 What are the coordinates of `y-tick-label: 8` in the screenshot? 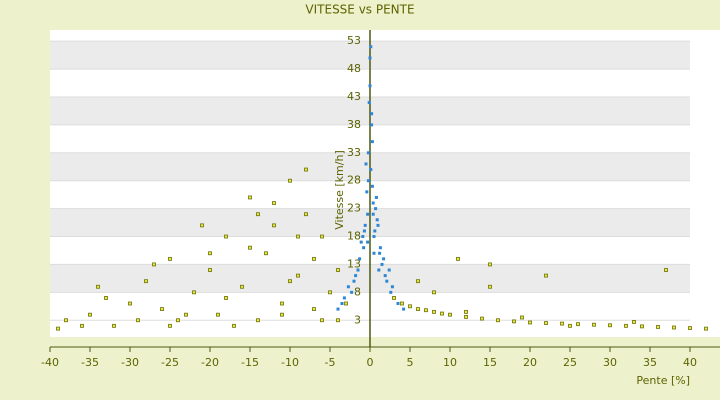 It's located at (357, 291).